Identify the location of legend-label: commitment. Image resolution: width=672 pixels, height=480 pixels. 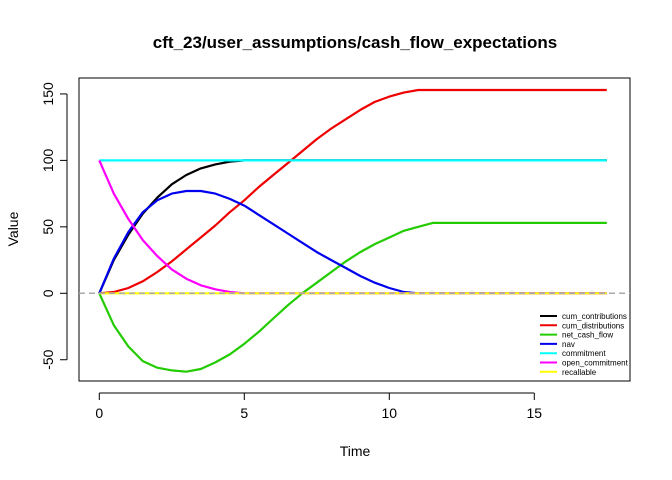
(584, 353).